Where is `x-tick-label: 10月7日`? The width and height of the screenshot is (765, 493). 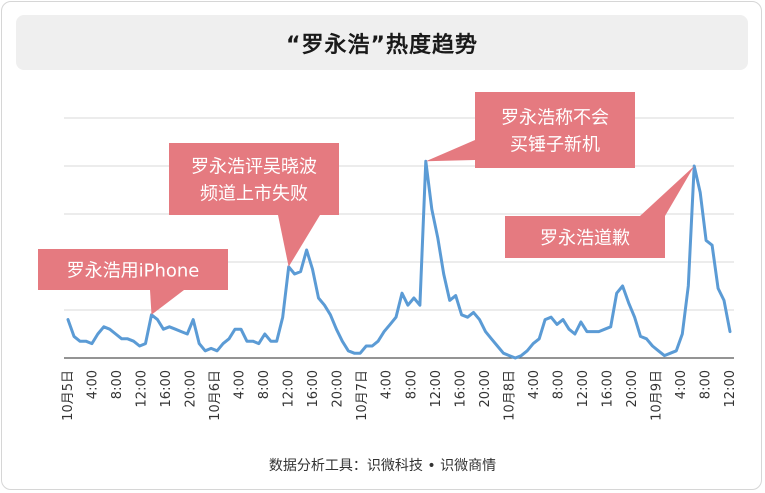 x-tick-label: 10月7日 is located at coordinates (362, 395).